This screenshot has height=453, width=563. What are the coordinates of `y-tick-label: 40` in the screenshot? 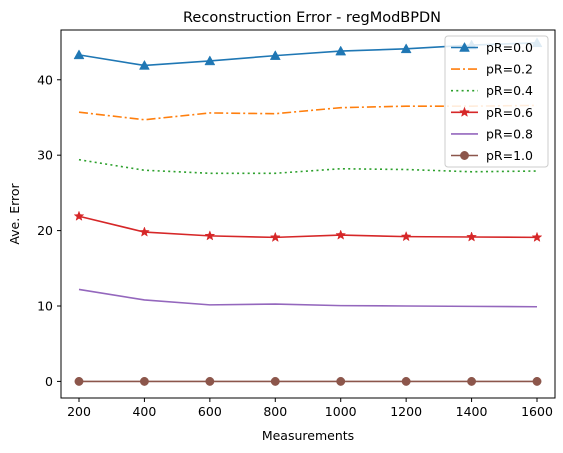 It's located at (45, 79).